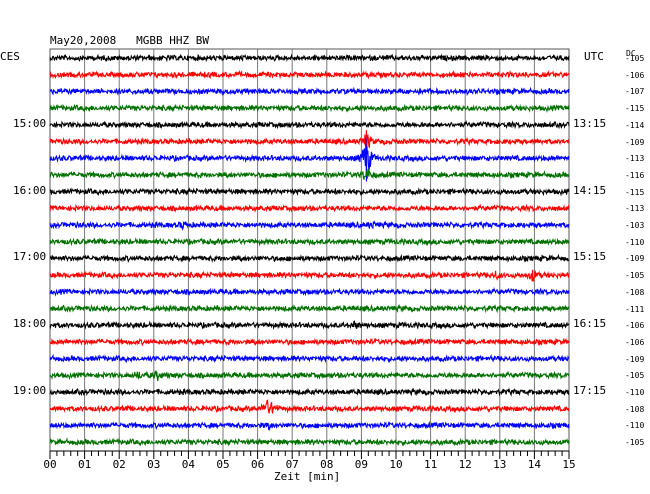 The width and height of the screenshot is (650, 494). What do you see at coordinates (30, 190) in the screenshot?
I see `left-hour-label: 16:00` at bounding box center [30, 190].